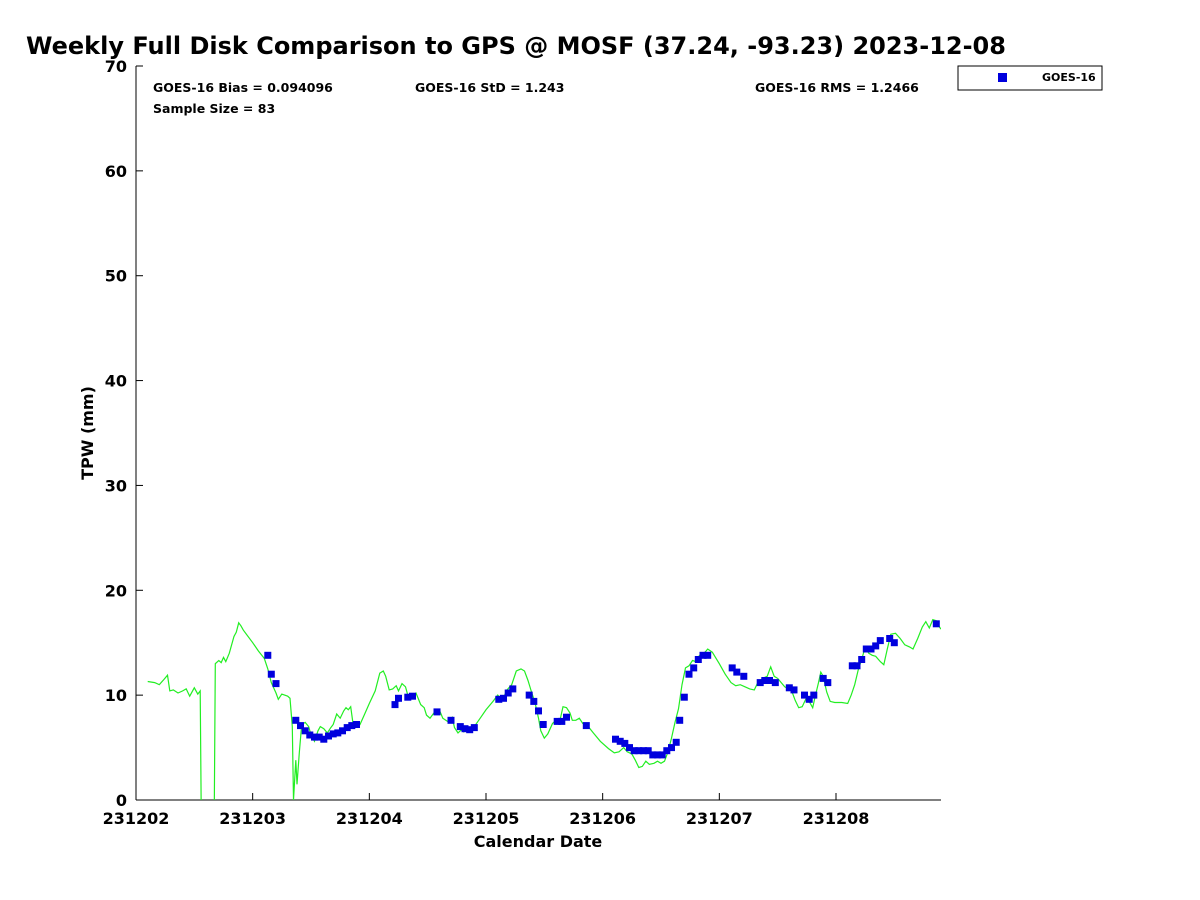 This screenshot has width=1200, height=900. I want to click on y-tick-label: 0, so click(121, 800).